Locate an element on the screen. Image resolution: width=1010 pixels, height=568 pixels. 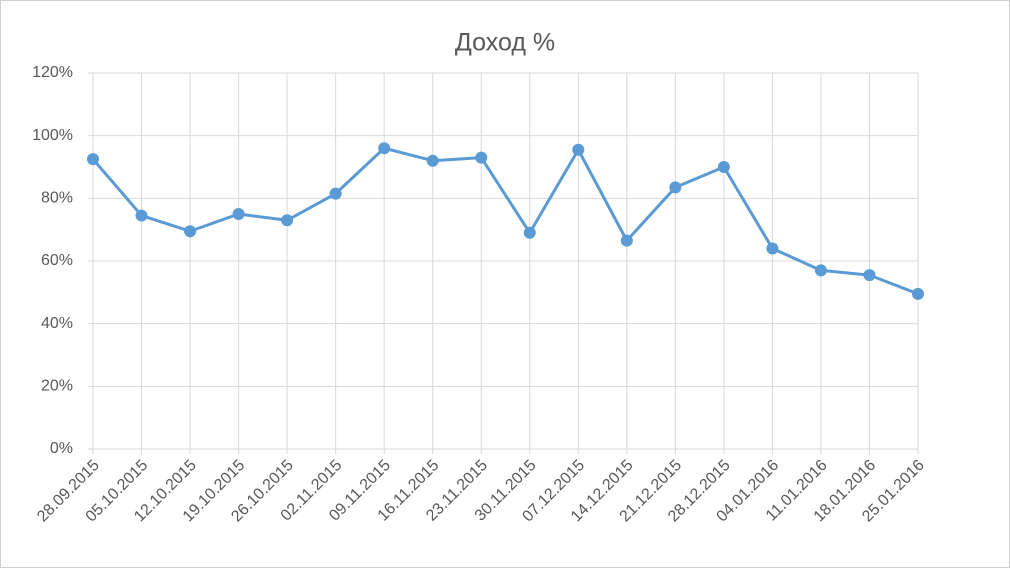
y-tick-label: 0% is located at coordinates (61, 448).